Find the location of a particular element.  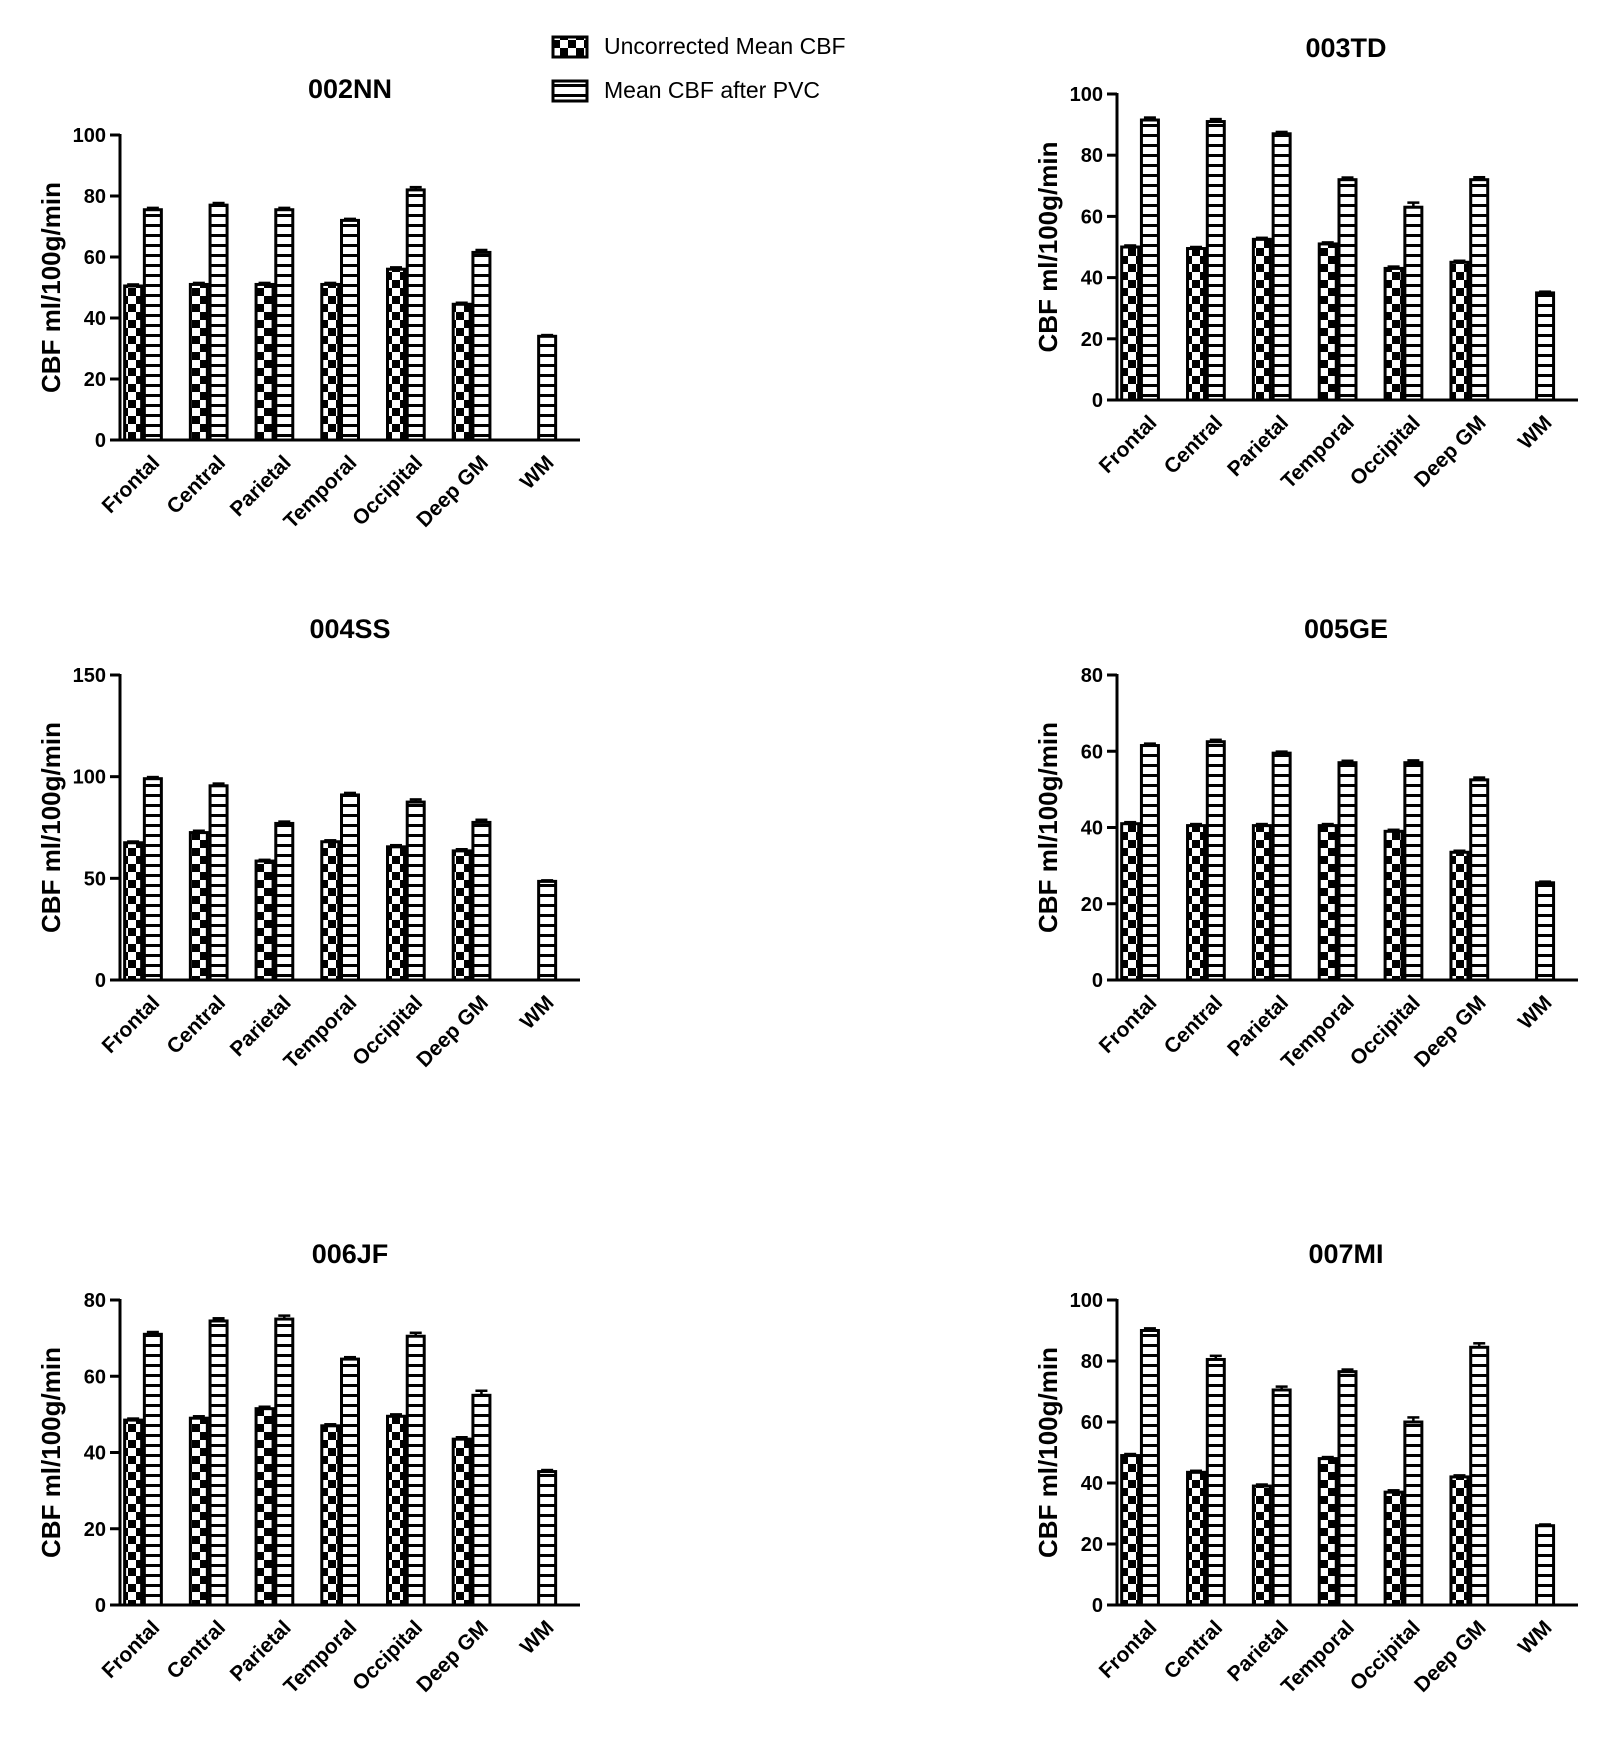

x-tick-label: WM is located at coordinates (537, 472).